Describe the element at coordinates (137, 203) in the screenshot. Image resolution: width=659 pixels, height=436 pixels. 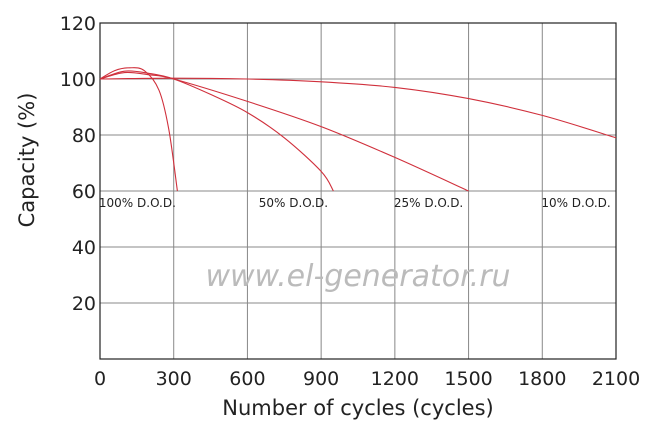
I see `series-label: 100% D.O.D.` at that location.